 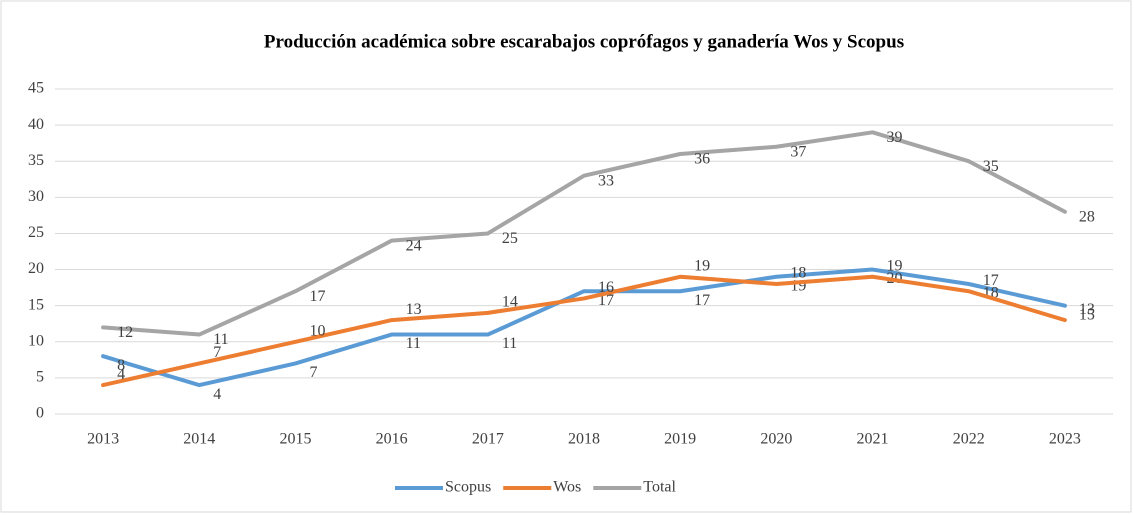 I want to click on y-tick-label: 10, so click(x=36, y=340).